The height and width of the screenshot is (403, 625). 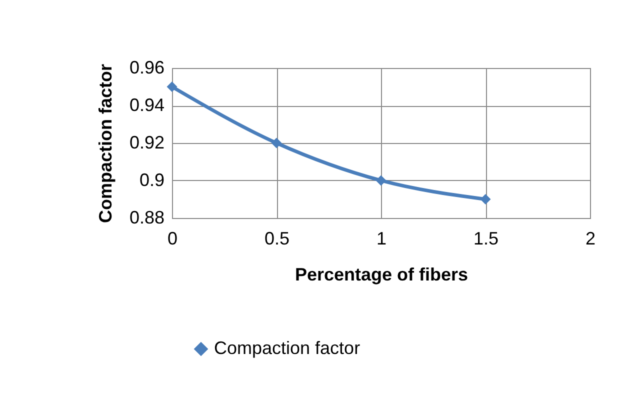 What do you see at coordinates (146, 68) in the screenshot?
I see `y-tick-label: 0.96` at bounding box center [146, 68].